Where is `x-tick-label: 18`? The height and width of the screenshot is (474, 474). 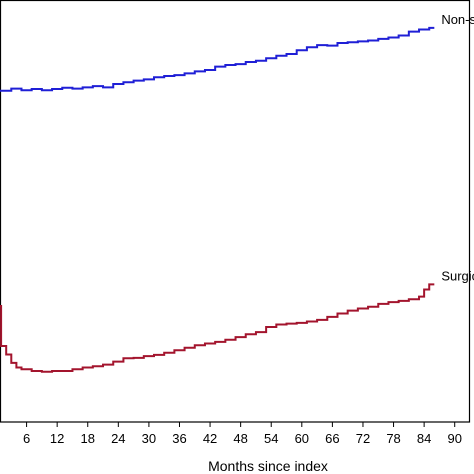 x-tick-label: 18 is located at coordinates (88, 438).